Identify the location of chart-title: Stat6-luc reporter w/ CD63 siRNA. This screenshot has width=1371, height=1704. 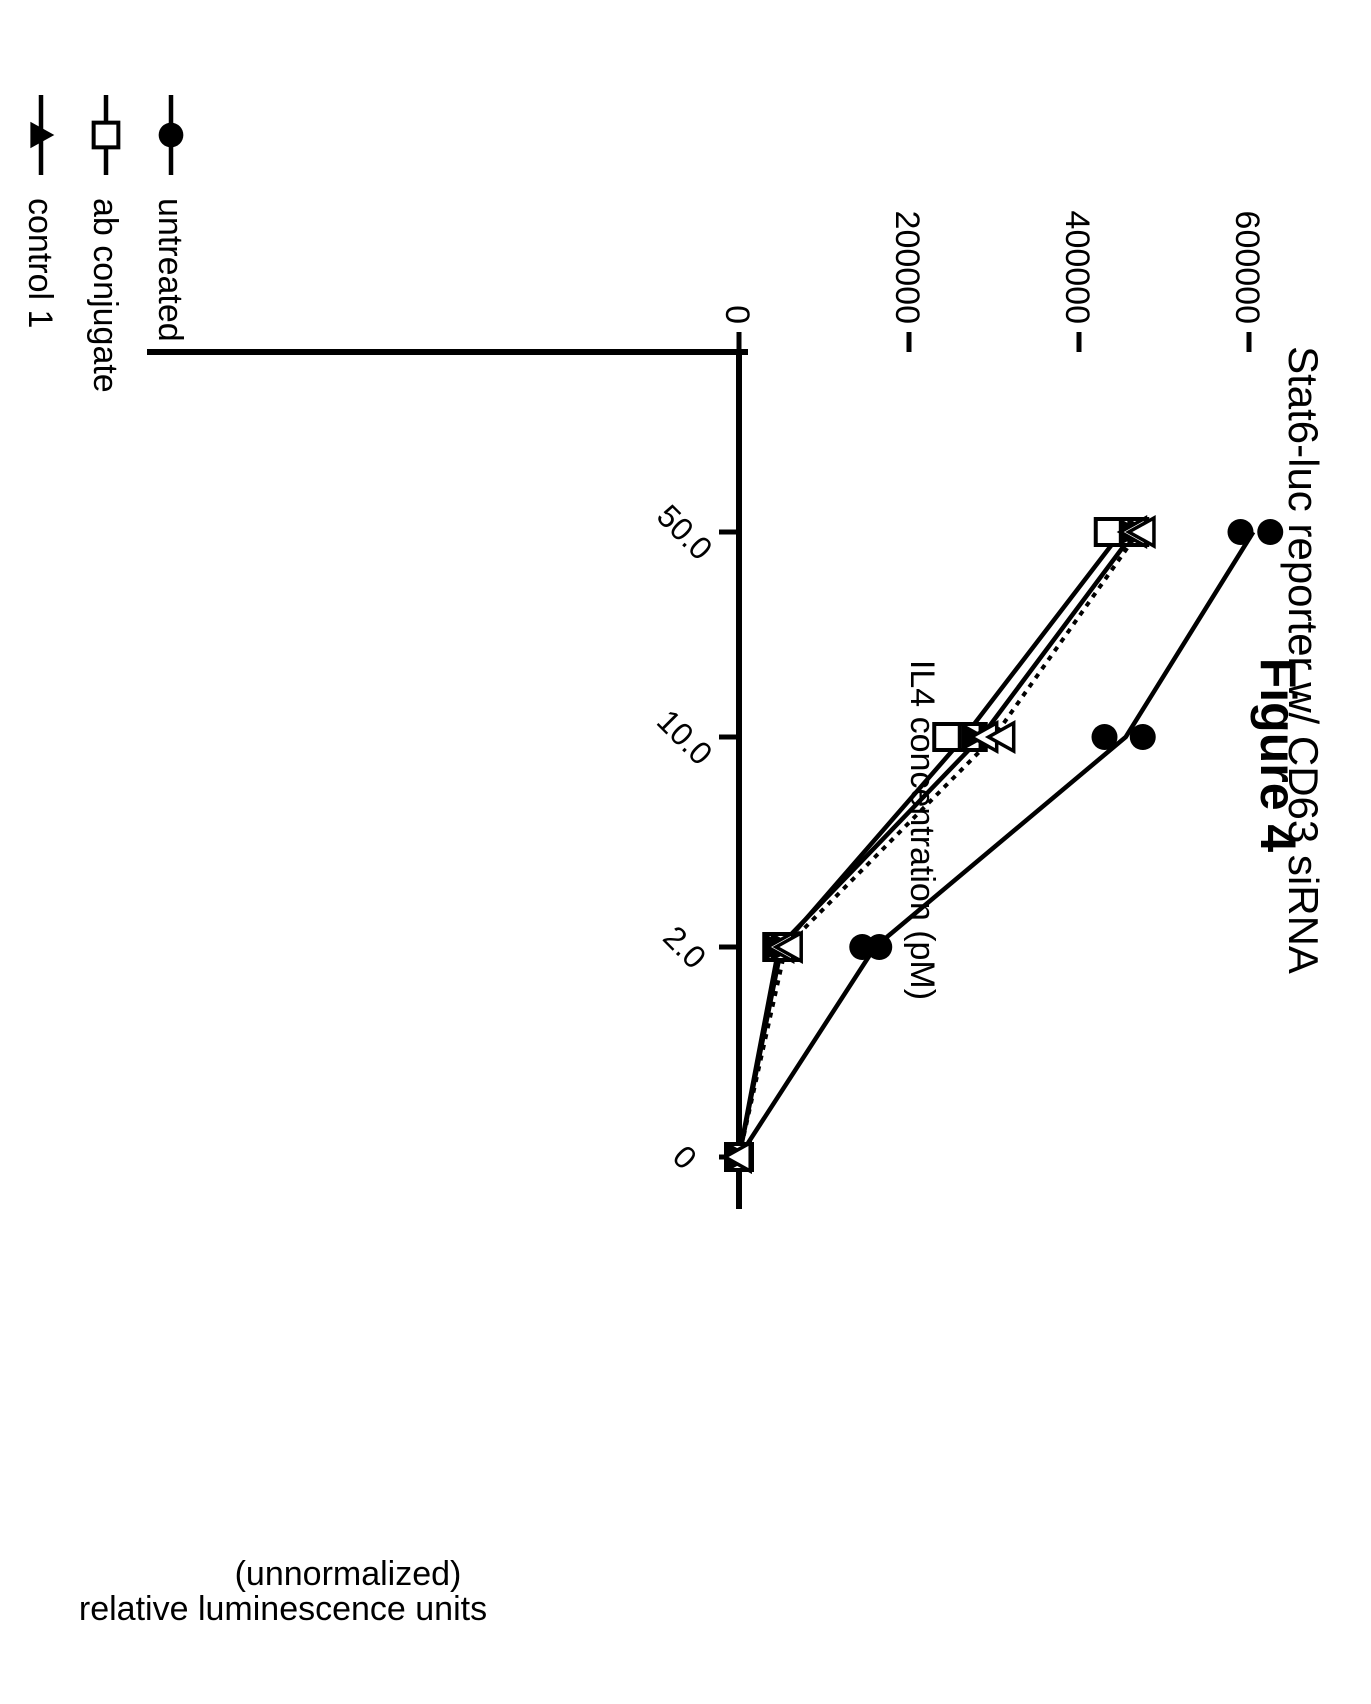
(1303, 660).